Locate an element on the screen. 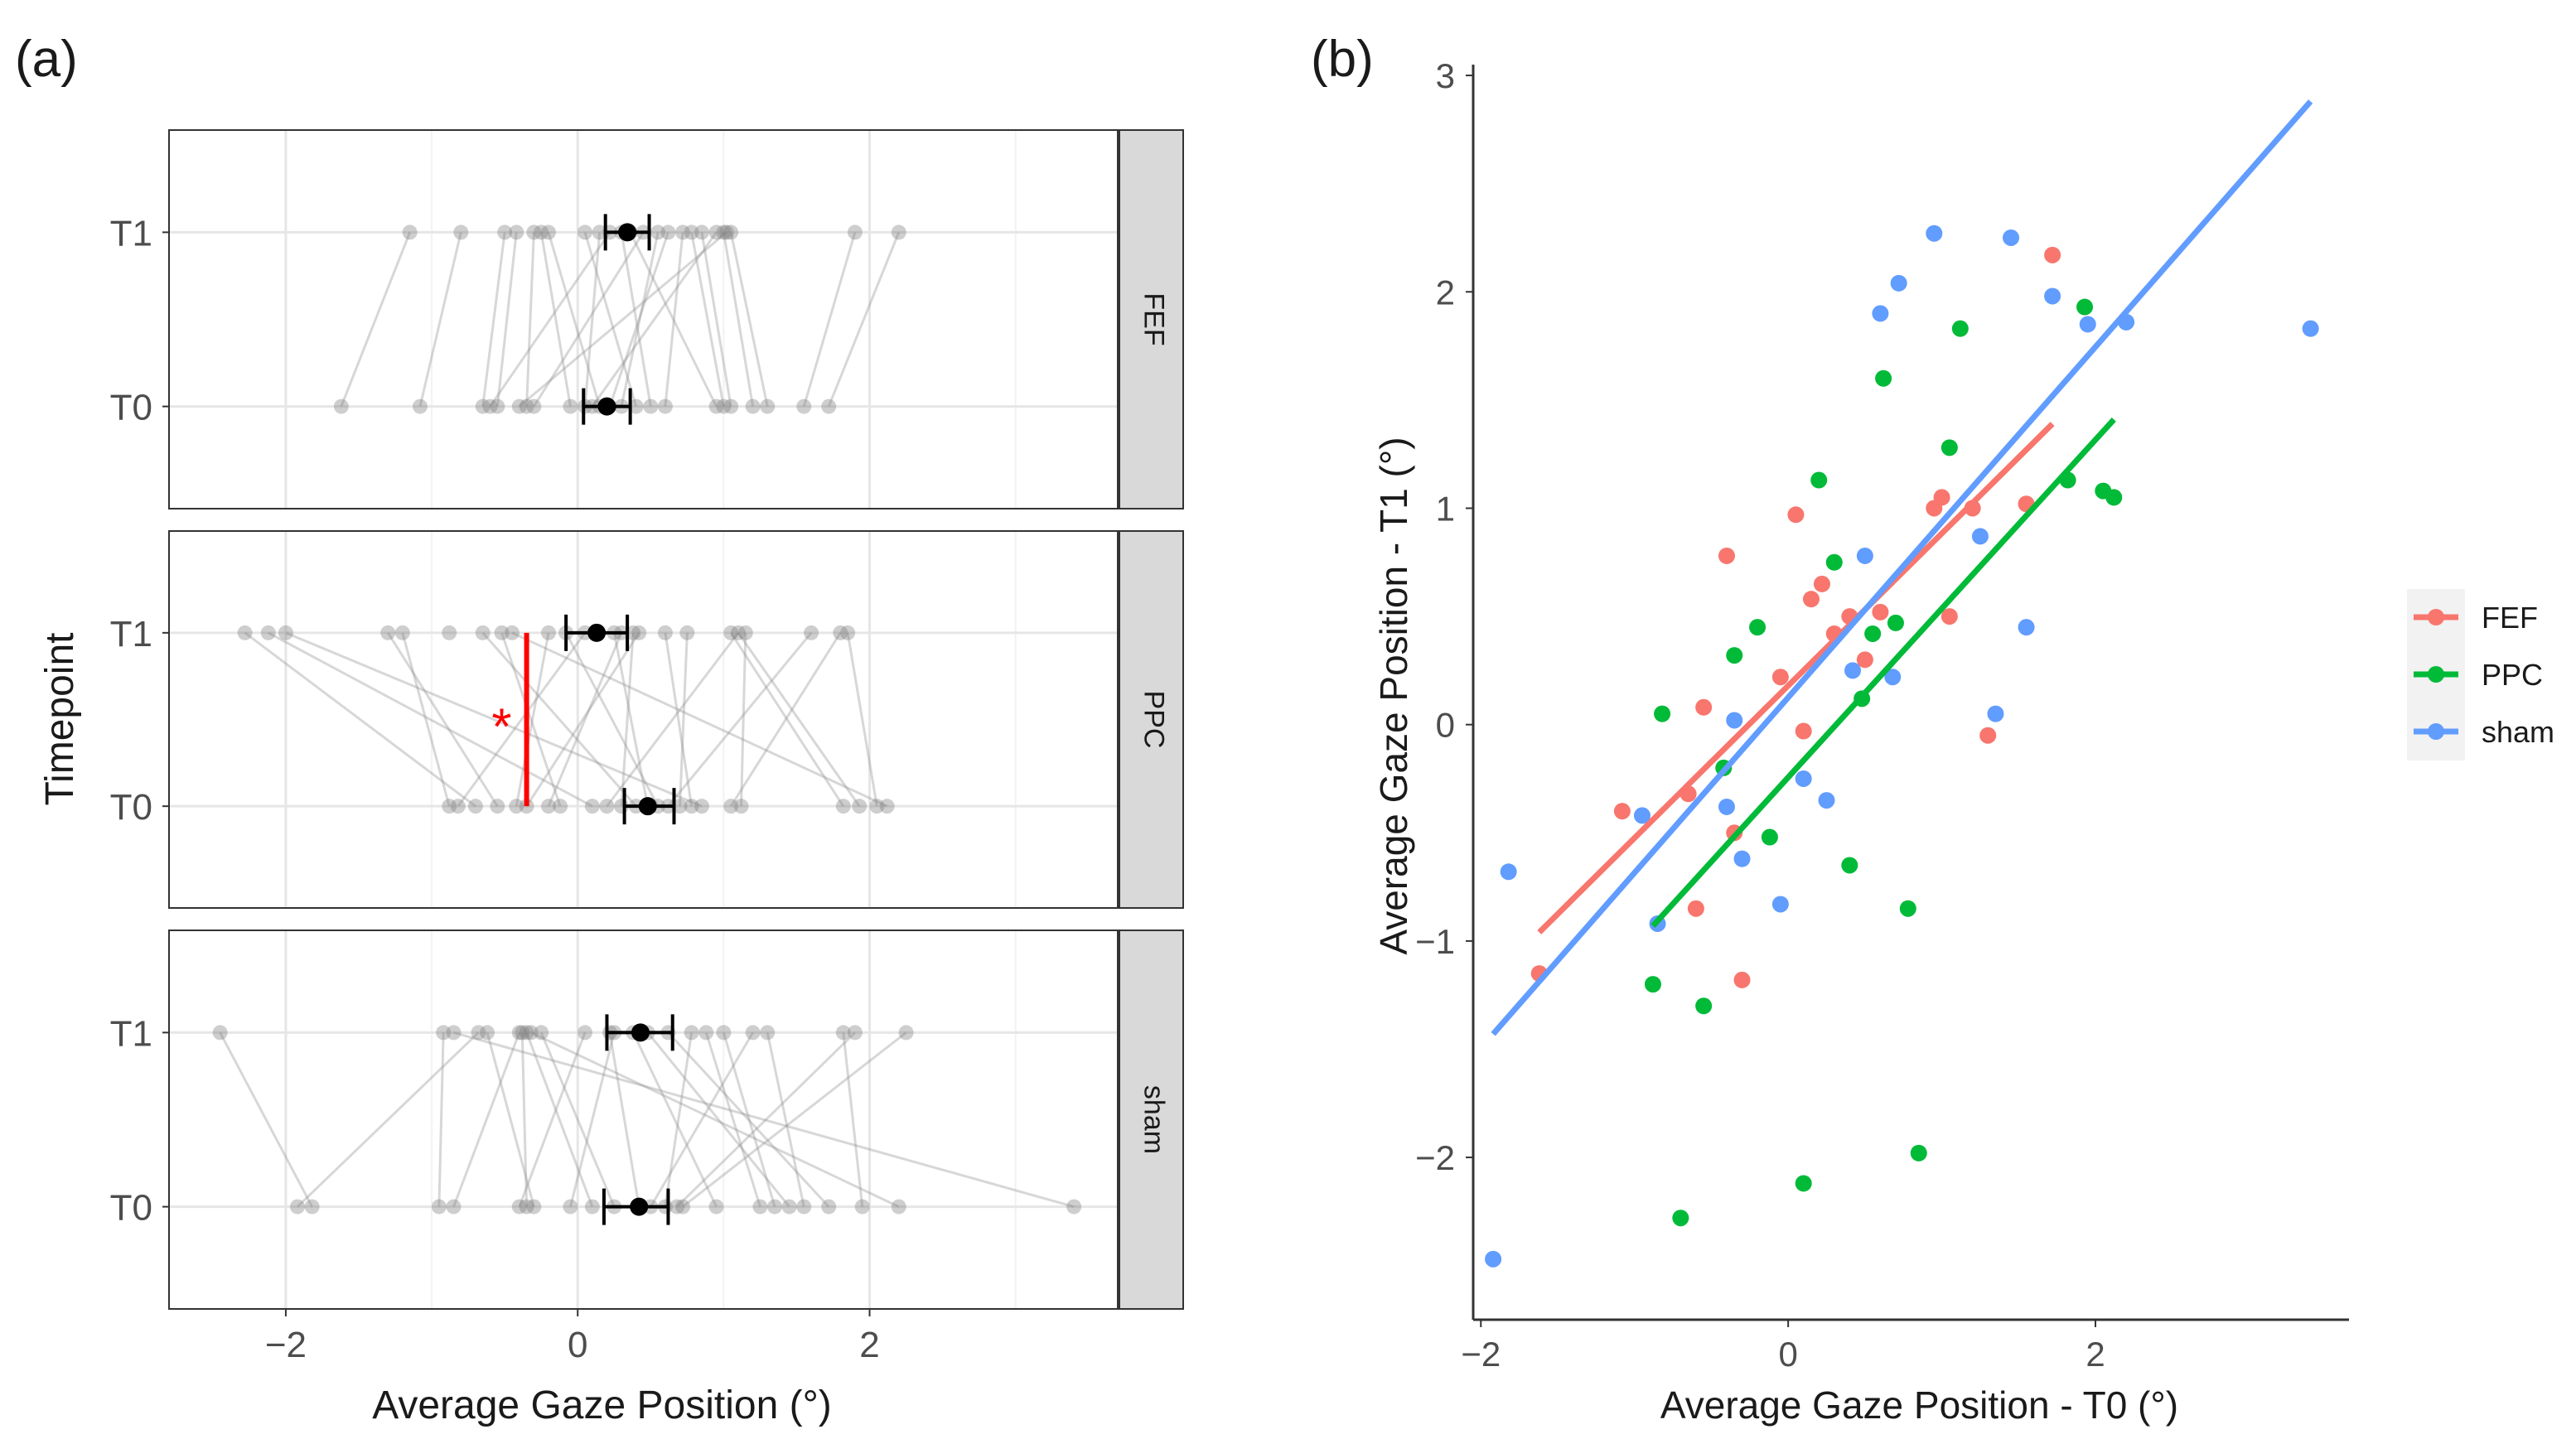 The height and width of the screenshot is (1439, 2576). y-tick-label-t0: T0 is located at coordinates (131, 408).